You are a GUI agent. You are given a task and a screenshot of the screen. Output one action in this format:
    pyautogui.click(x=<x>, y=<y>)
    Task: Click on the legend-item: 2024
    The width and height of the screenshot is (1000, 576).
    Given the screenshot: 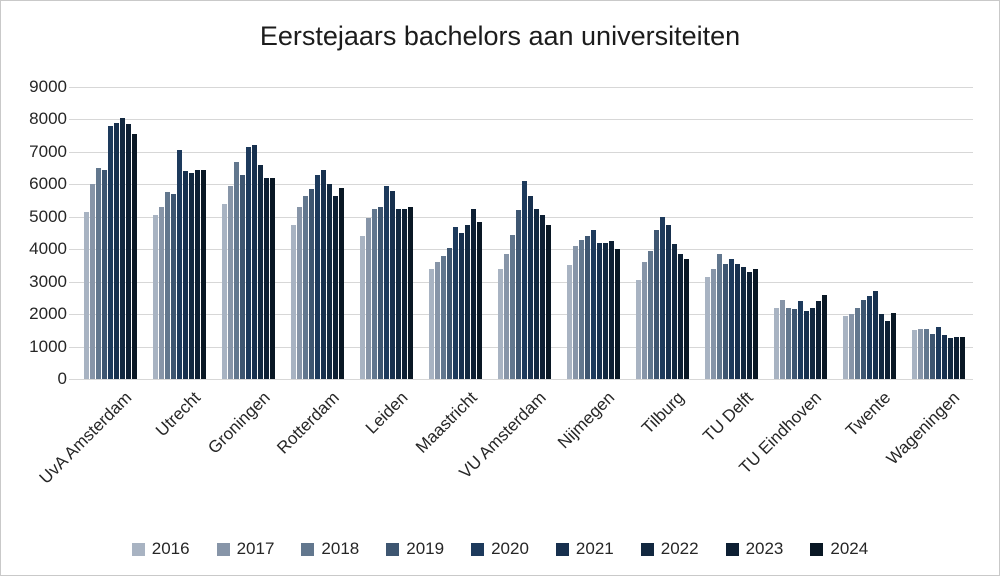 What is the action you would take?
    pyautogui.click(x=839, y=549)
    